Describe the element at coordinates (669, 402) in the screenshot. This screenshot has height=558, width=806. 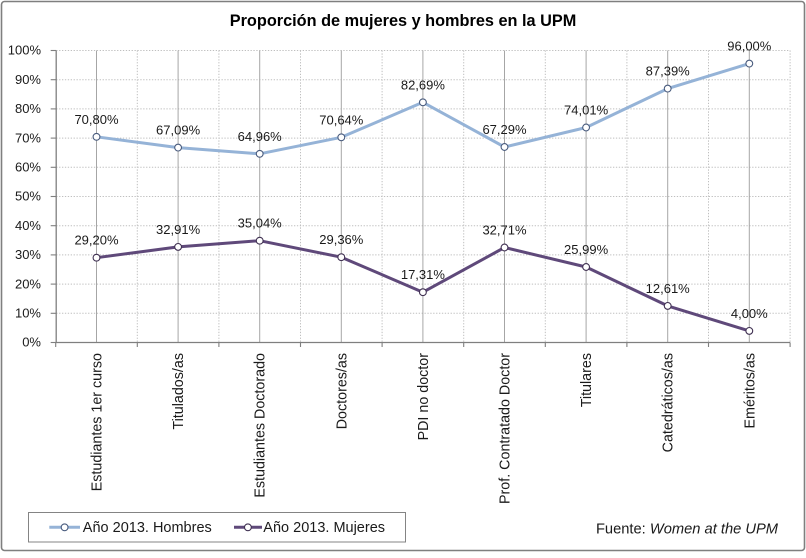
I see `svg-text: Catedráticos/as` at that location.